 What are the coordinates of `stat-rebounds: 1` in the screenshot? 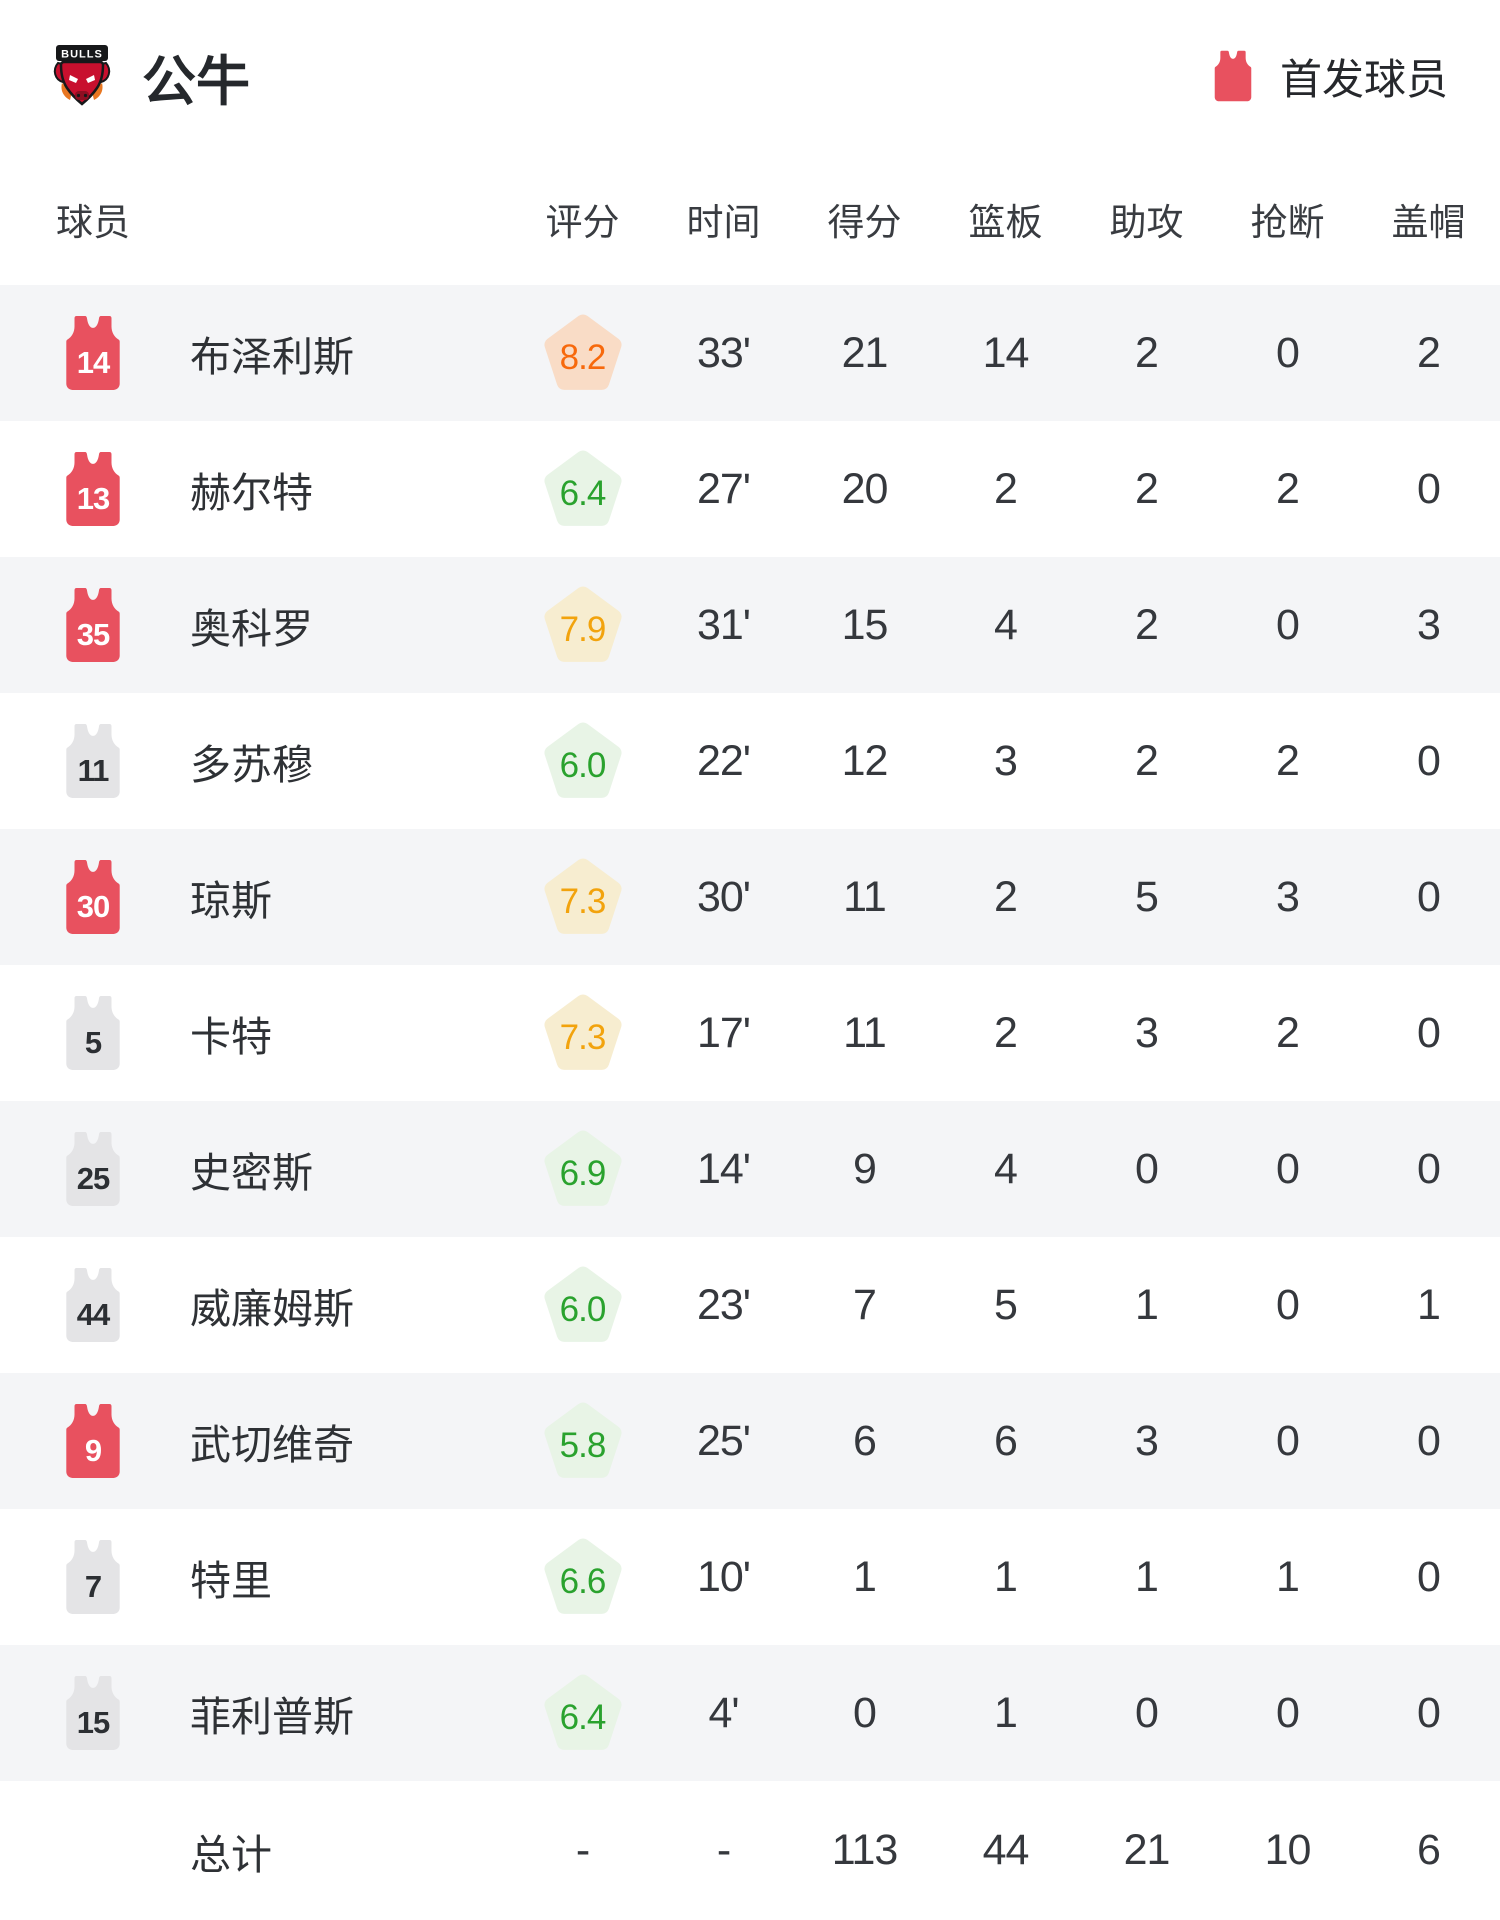 It's located at (1006, 1712).